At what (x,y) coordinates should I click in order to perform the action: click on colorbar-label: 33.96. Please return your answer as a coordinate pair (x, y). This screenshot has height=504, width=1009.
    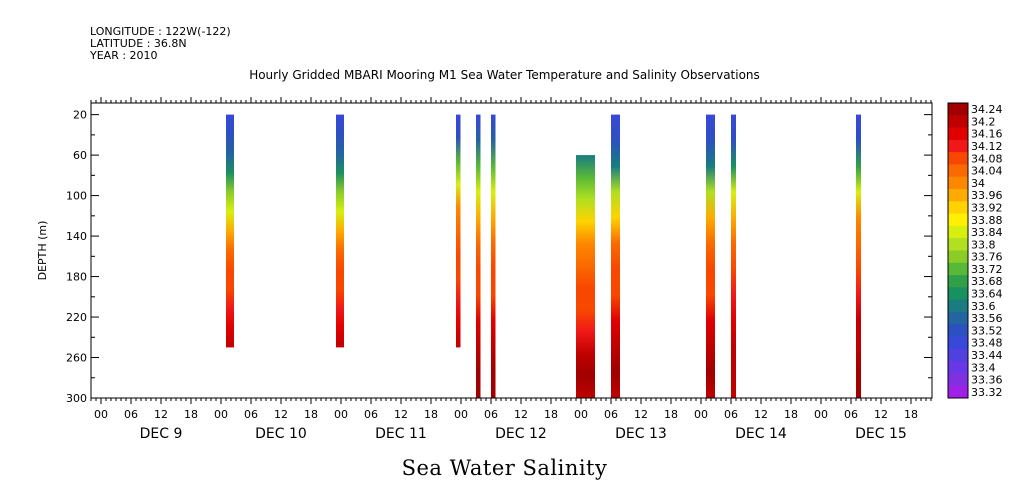
    Looking at the image, I should click on (987, 195).